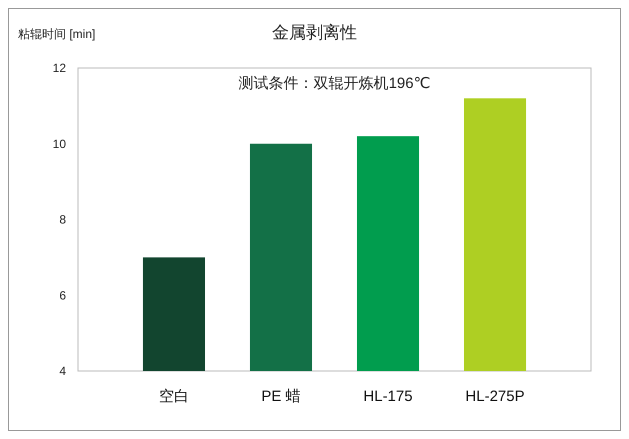 The width and height of the screenshot is (629, 439). Describe the element at coordinates (388, 396) in the screenshot. I see `x-tick-label: HL-175` at that location.